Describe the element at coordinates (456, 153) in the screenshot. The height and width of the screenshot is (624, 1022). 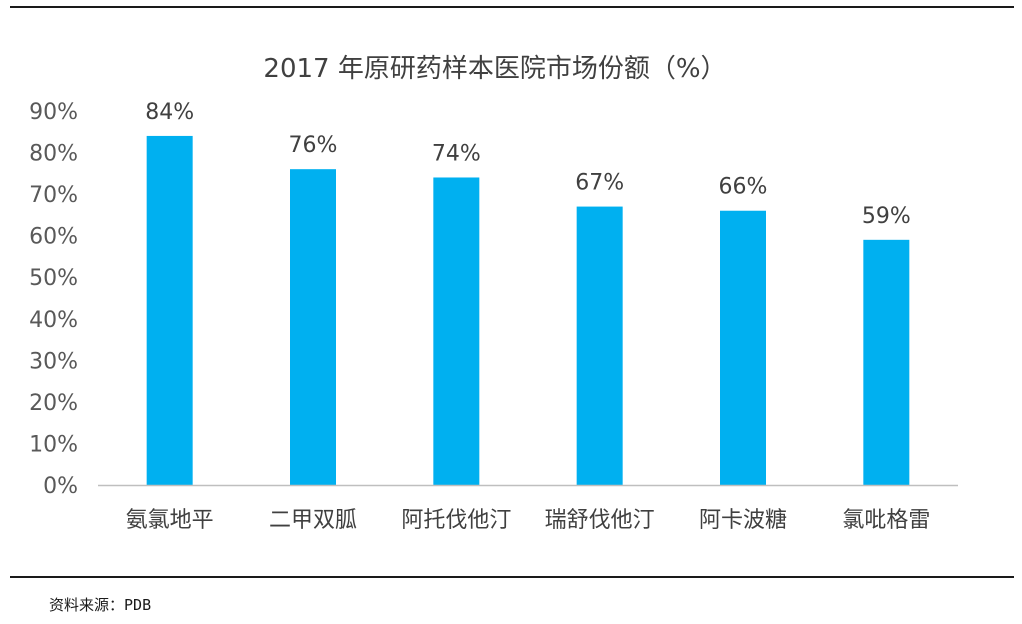
I see `data-label: 74%` at that location.